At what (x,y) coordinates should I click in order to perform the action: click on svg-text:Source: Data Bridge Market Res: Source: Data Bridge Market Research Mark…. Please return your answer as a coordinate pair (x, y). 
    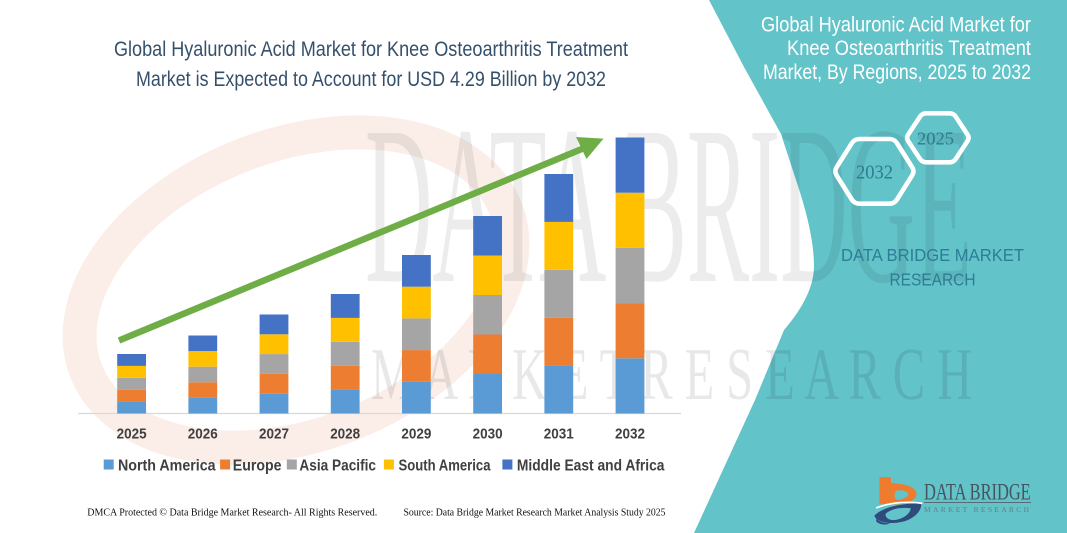
    Looking at the image, I should click on (535, 513).